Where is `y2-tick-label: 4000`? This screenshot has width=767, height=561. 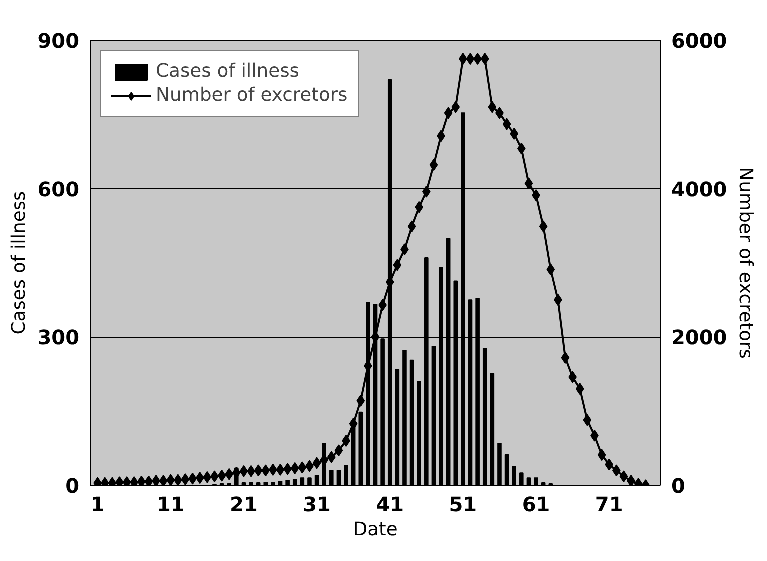
y2-tick-label: 4000 is located at coordinates (700, 189).